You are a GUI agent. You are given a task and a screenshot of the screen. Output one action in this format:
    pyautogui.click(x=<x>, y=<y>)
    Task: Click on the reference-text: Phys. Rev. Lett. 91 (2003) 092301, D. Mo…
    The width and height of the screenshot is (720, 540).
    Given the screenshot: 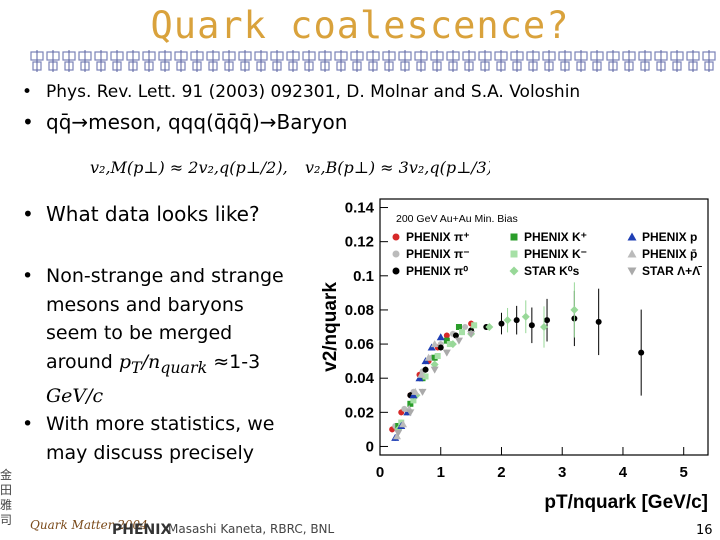 What is the action you would take?
    pyautogui.click(x=313, y=92)
    